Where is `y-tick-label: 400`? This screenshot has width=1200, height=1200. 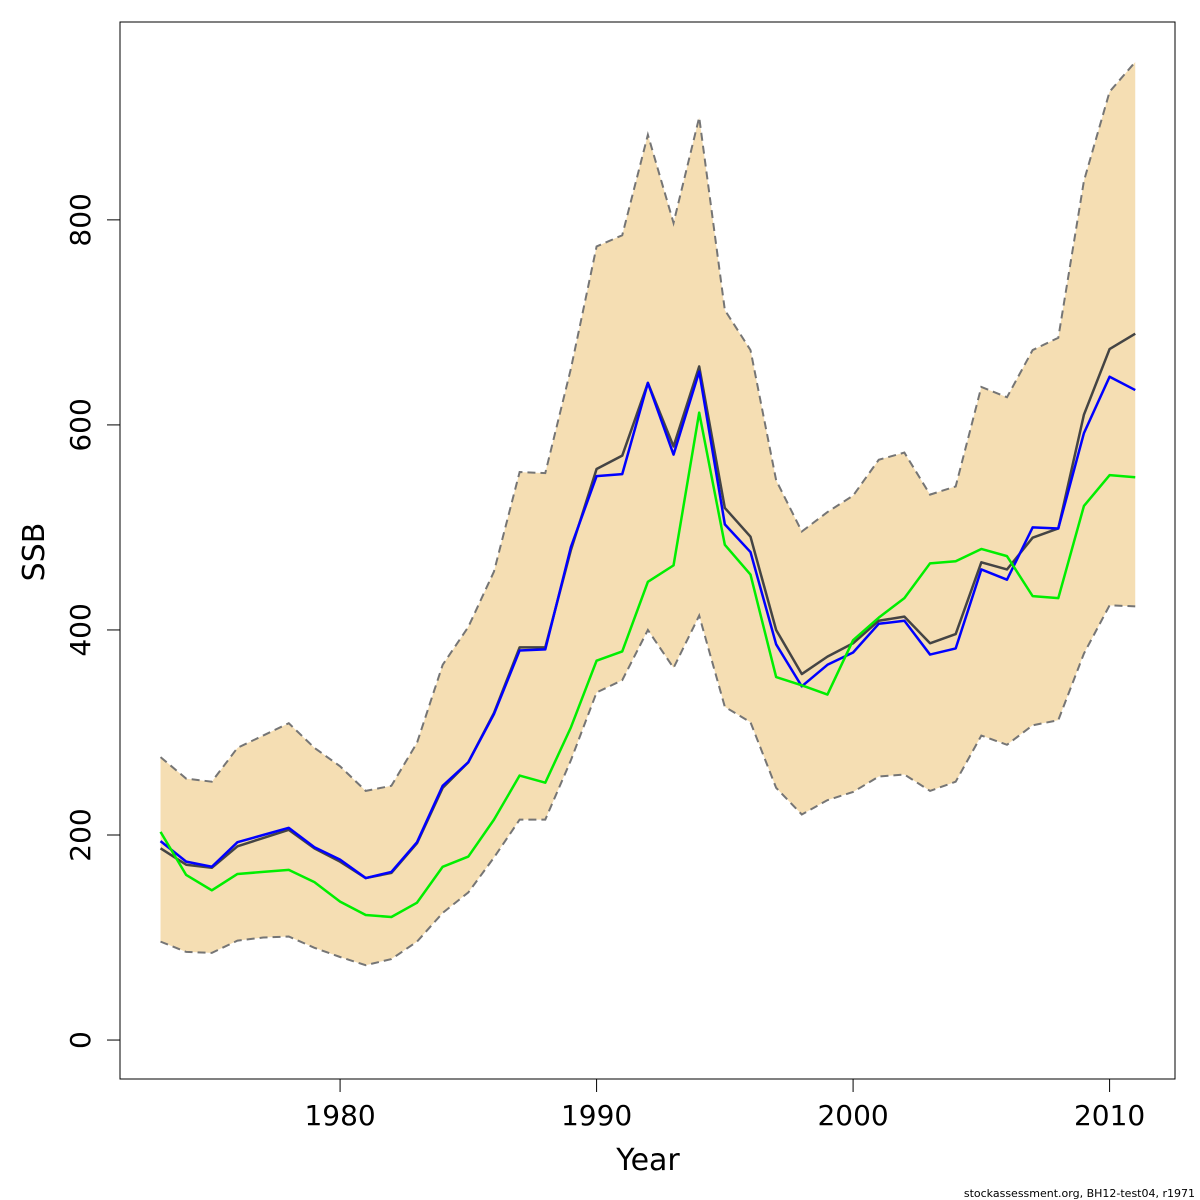 y-tick-label: 400 is located at coordinates (80, 629).